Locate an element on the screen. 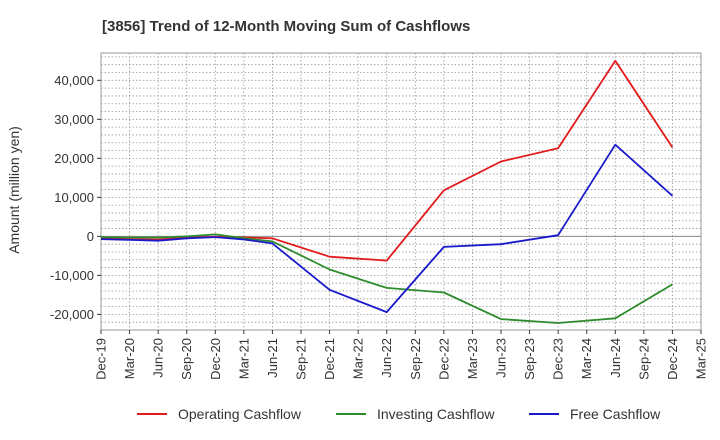 This screenshot has width=720, height=440. x-tick-label: Jun-23 is located at coordinates (501, 358).